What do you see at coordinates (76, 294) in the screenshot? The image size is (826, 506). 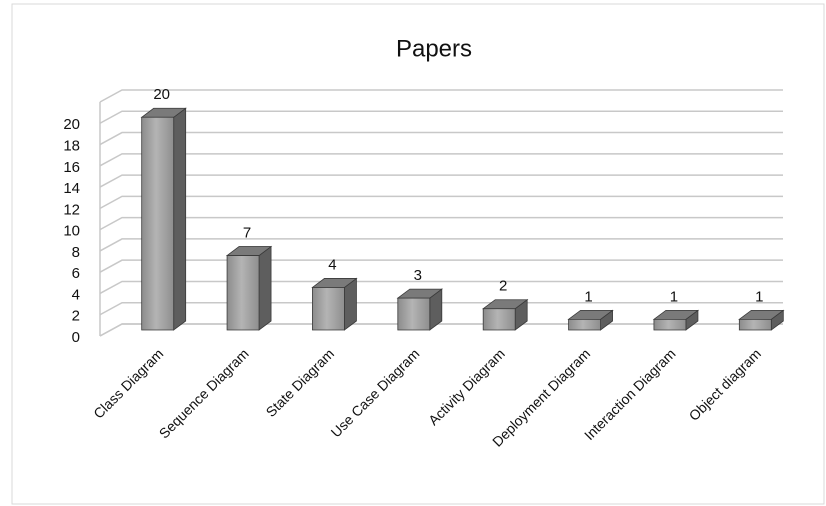 I see `y-tick-label: 4` at bounding box center [76, 294].